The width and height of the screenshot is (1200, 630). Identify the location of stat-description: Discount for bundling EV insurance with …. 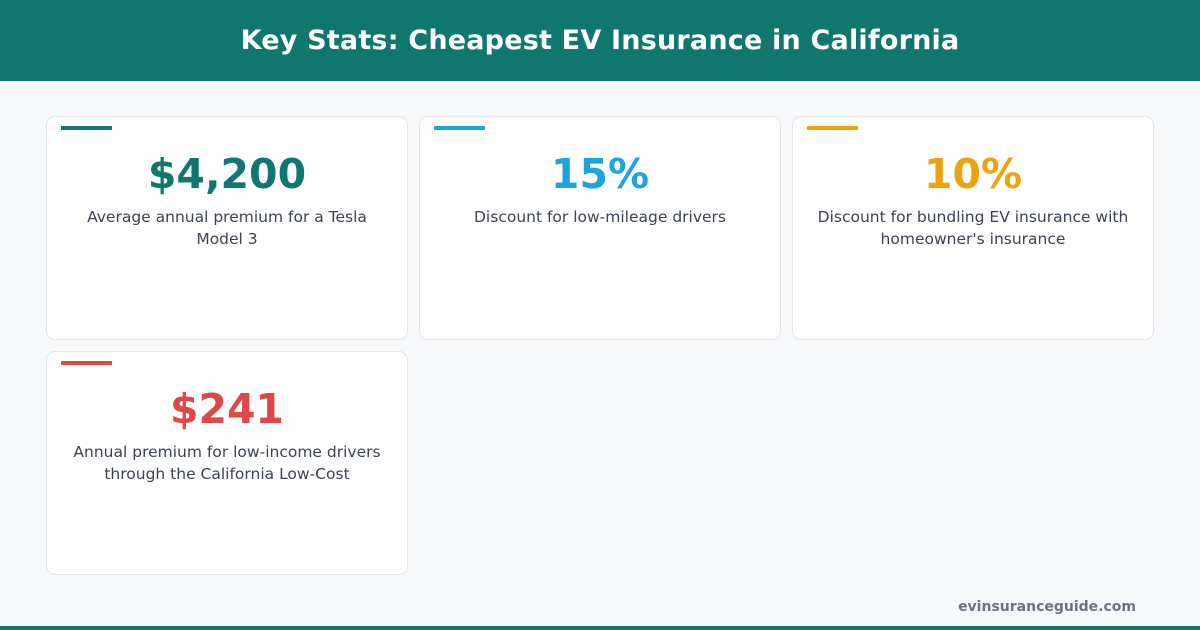
(973, 228).